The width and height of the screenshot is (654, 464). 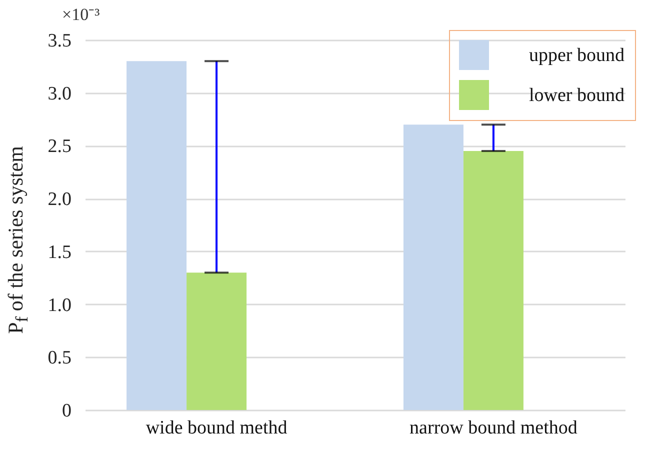 I want to click on x-tick-label: wide bound methd, so click(x=217, y=428).